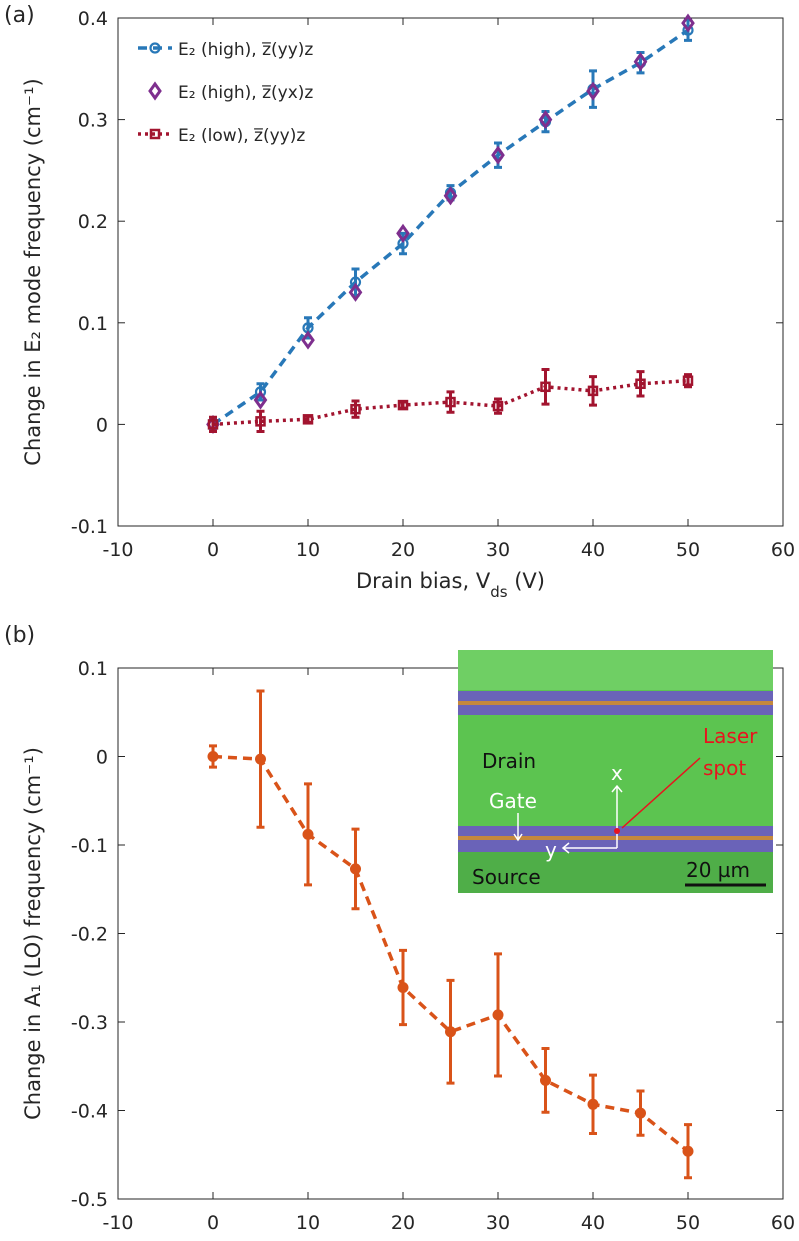 This screenshot has width=799, height=1241. I want to click on x-tick-label: 20, so click(403, 550).